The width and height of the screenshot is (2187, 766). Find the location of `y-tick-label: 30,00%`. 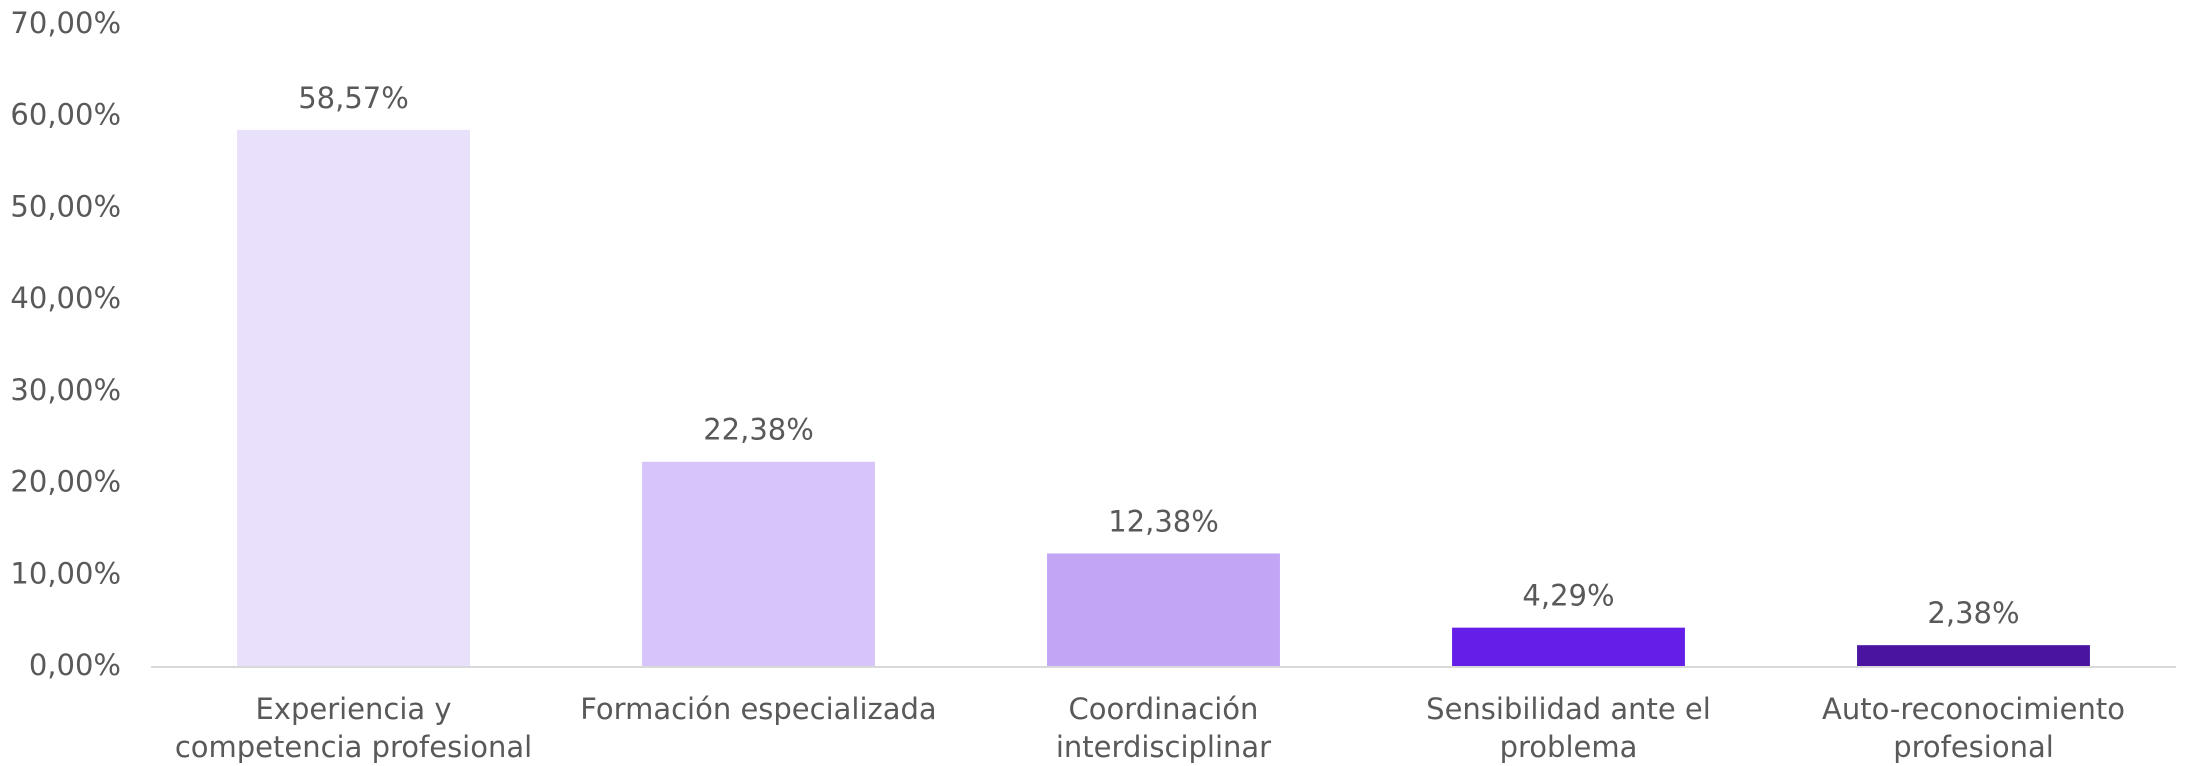

y-tick-label: 30,00% is located at coordinates (65, 390).